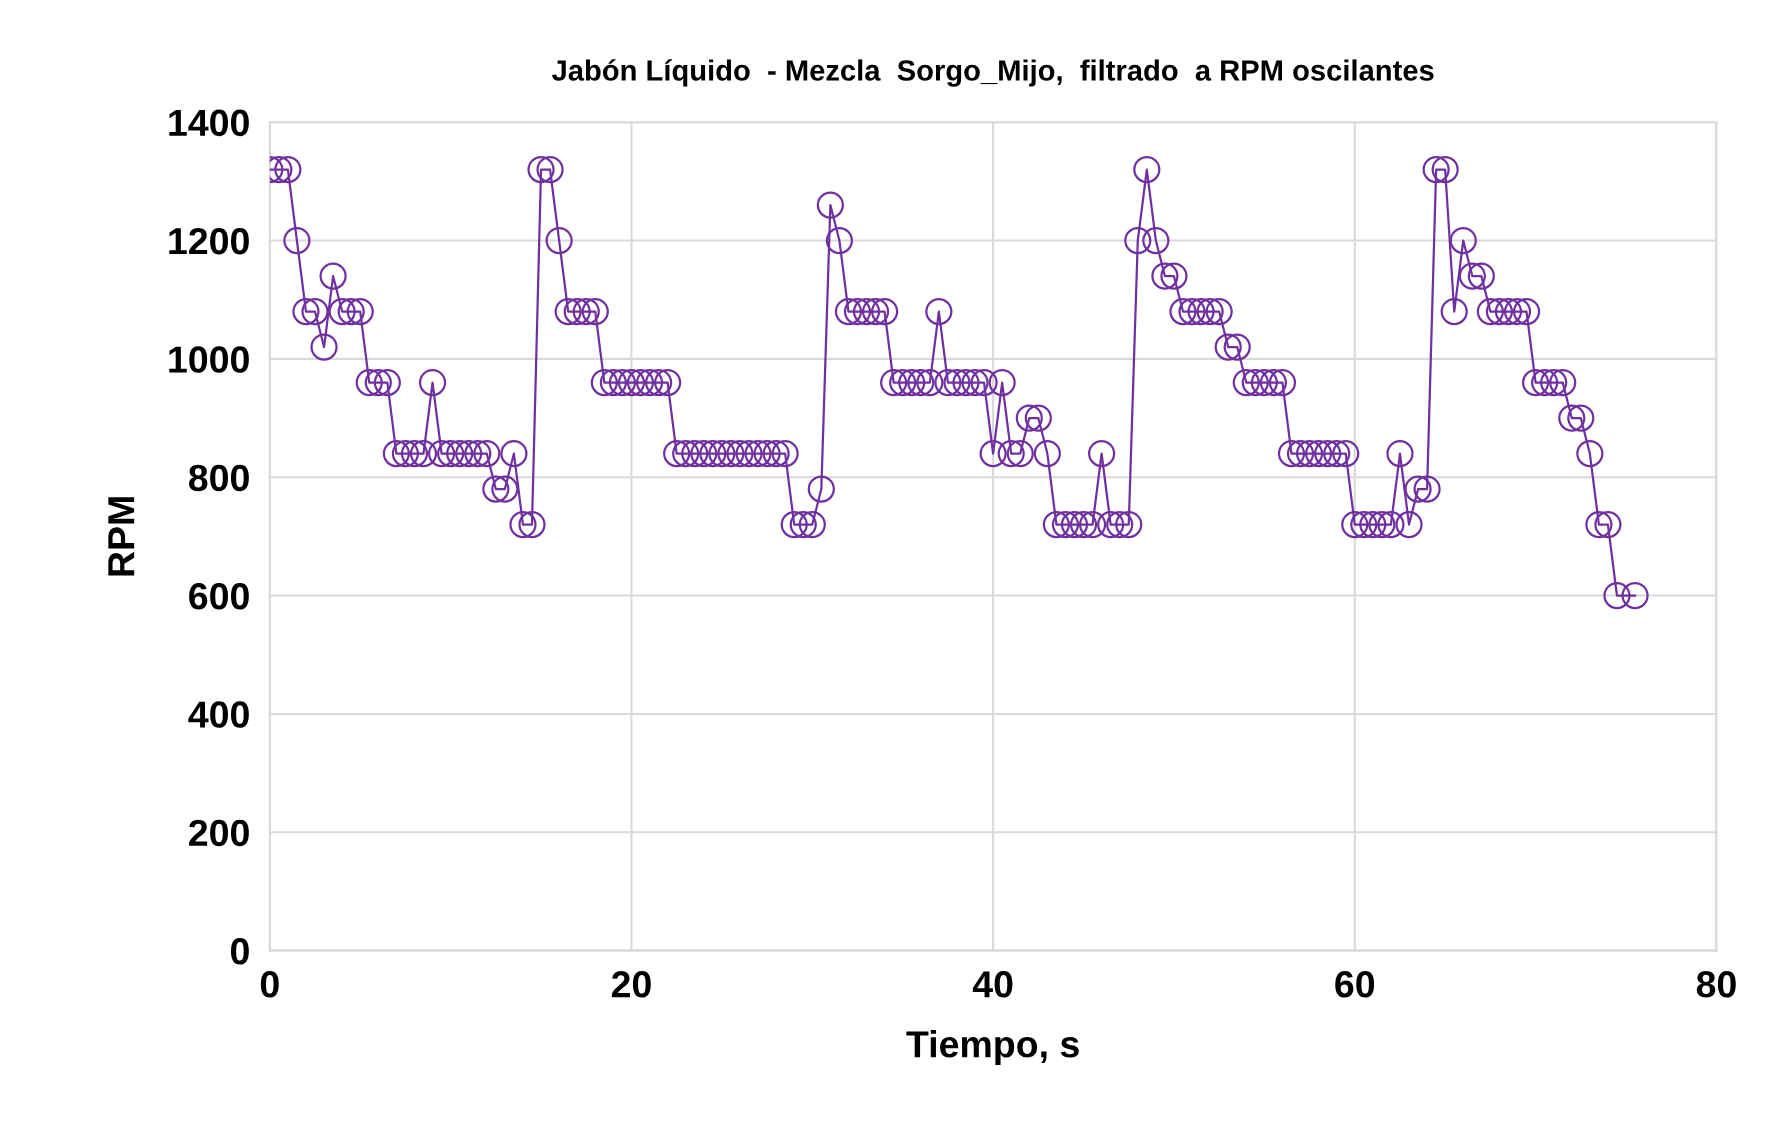 The height and width of the screenshot is (1121, 1775). I want to click on x-tick-label: 20, so click(631, 984).